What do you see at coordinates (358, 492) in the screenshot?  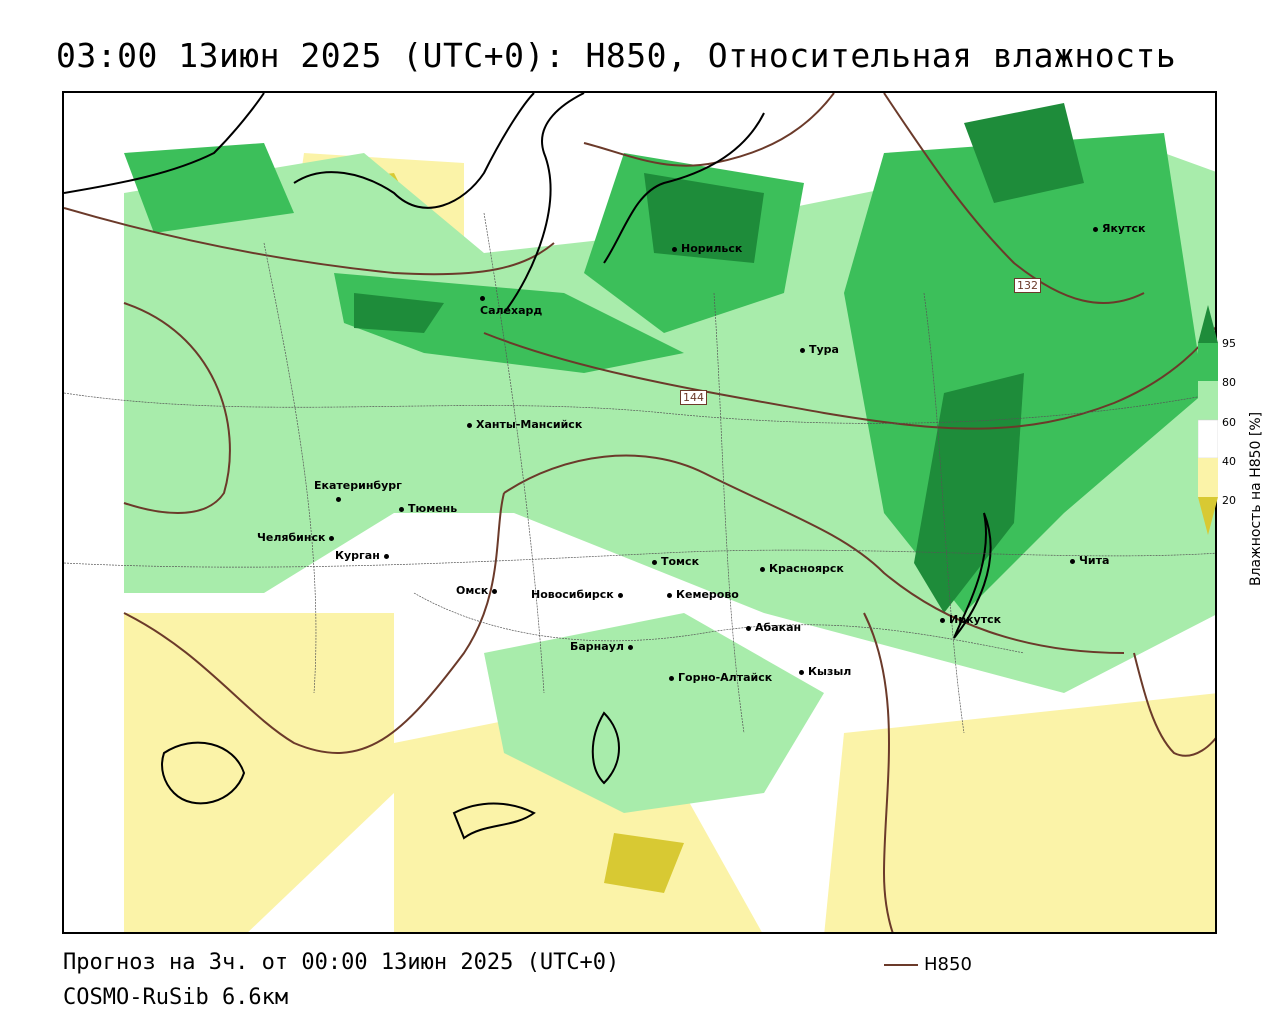 I see `city-yekaterinburg: Екатеринбург` at bounding box center [358, 492].